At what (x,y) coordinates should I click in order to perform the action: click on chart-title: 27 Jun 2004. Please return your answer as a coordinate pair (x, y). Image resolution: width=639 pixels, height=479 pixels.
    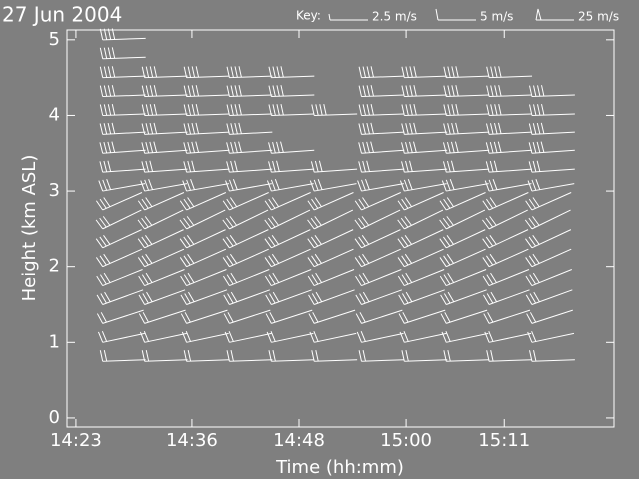
    Looking at the image, I should click on (62, 15).